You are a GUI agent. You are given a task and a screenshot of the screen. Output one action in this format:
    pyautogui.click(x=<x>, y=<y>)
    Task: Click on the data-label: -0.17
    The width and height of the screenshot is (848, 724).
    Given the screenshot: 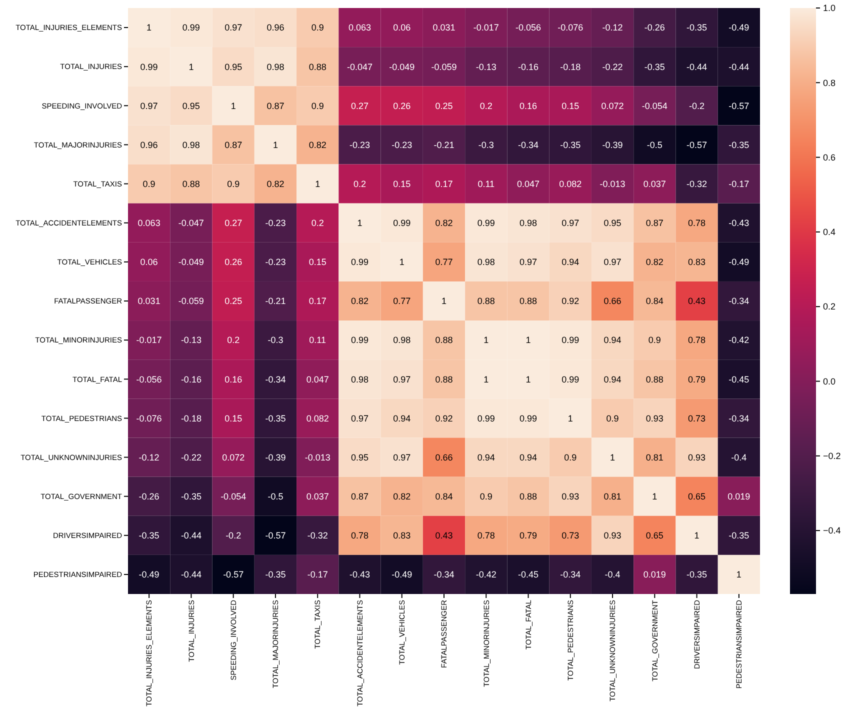 What is the action you would take?
    pyautogui.click(x=317, y=575)
    